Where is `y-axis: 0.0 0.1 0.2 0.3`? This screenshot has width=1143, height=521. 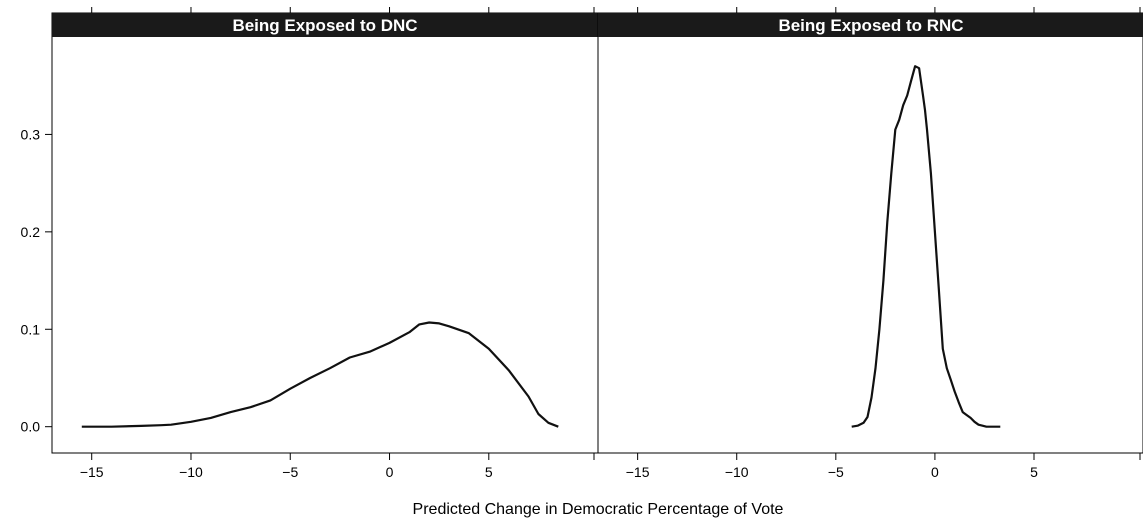 y-axis: 0.0 0.1 0.2 0.3 is located at coordinates (36, 280).